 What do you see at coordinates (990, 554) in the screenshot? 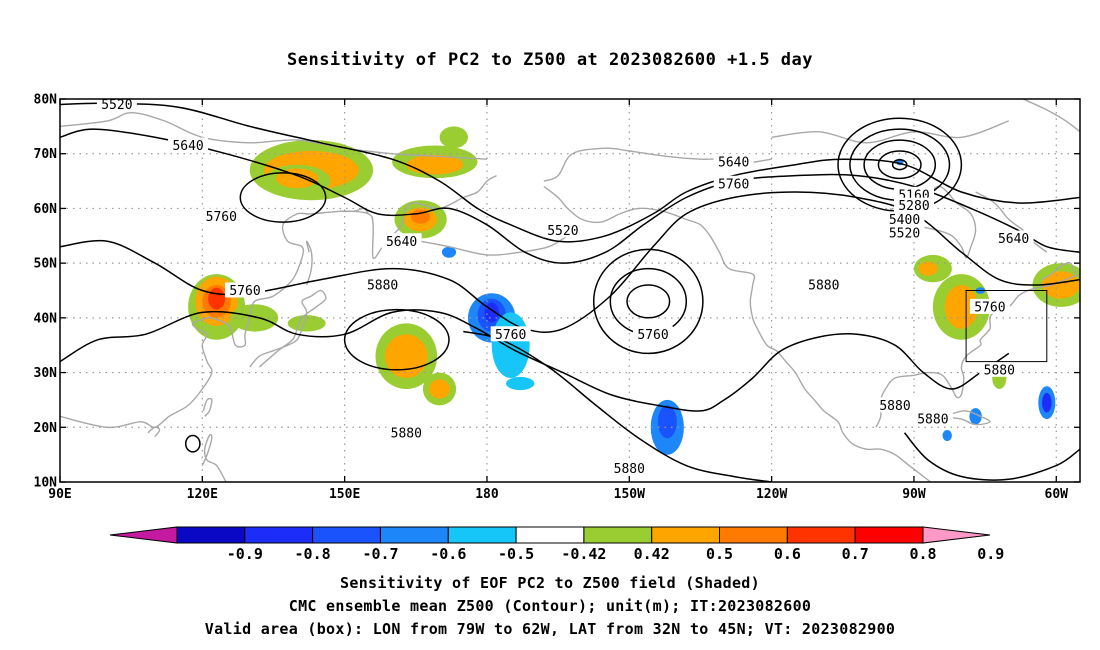
I see `colorbar-label-11: 0.9` at bounding box center [990, 554].